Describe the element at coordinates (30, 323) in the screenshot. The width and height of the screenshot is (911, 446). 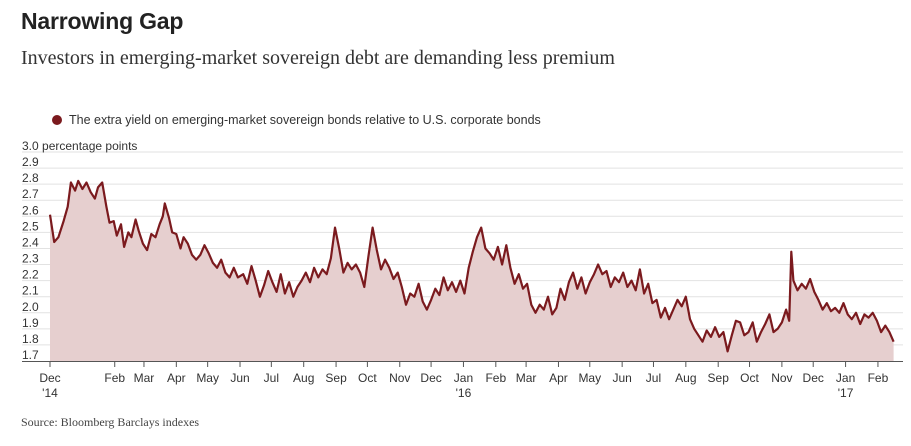
I see `y-tick-label: 1.9` at that location.